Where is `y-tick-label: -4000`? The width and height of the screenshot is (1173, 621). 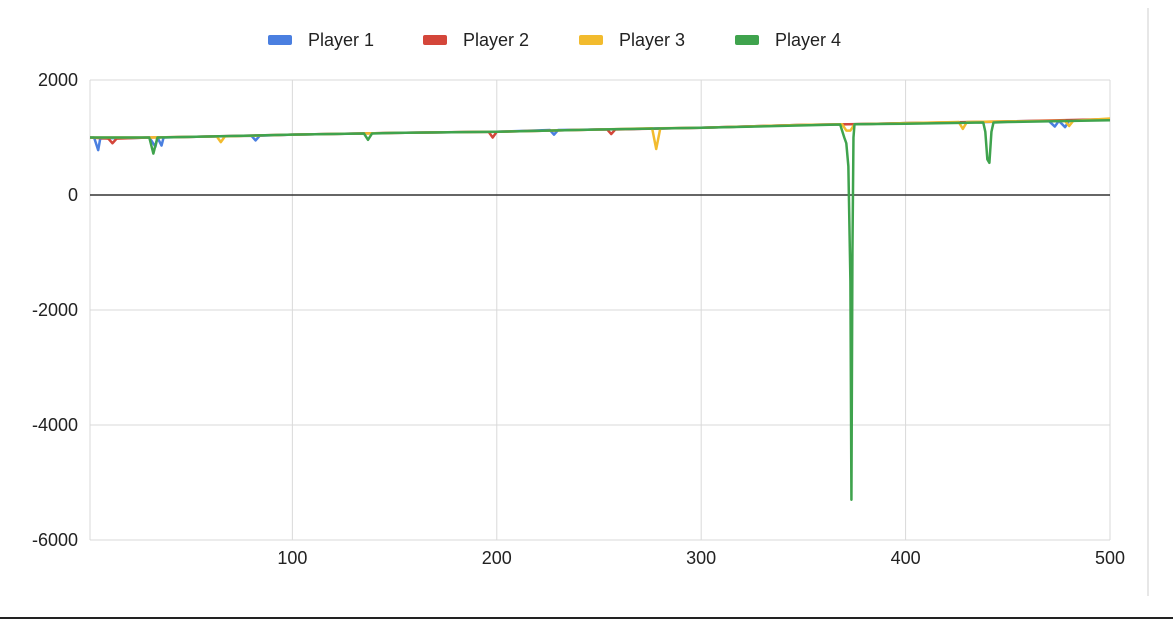 y-tick-label: -4000 is located at coordinates (55, 425).